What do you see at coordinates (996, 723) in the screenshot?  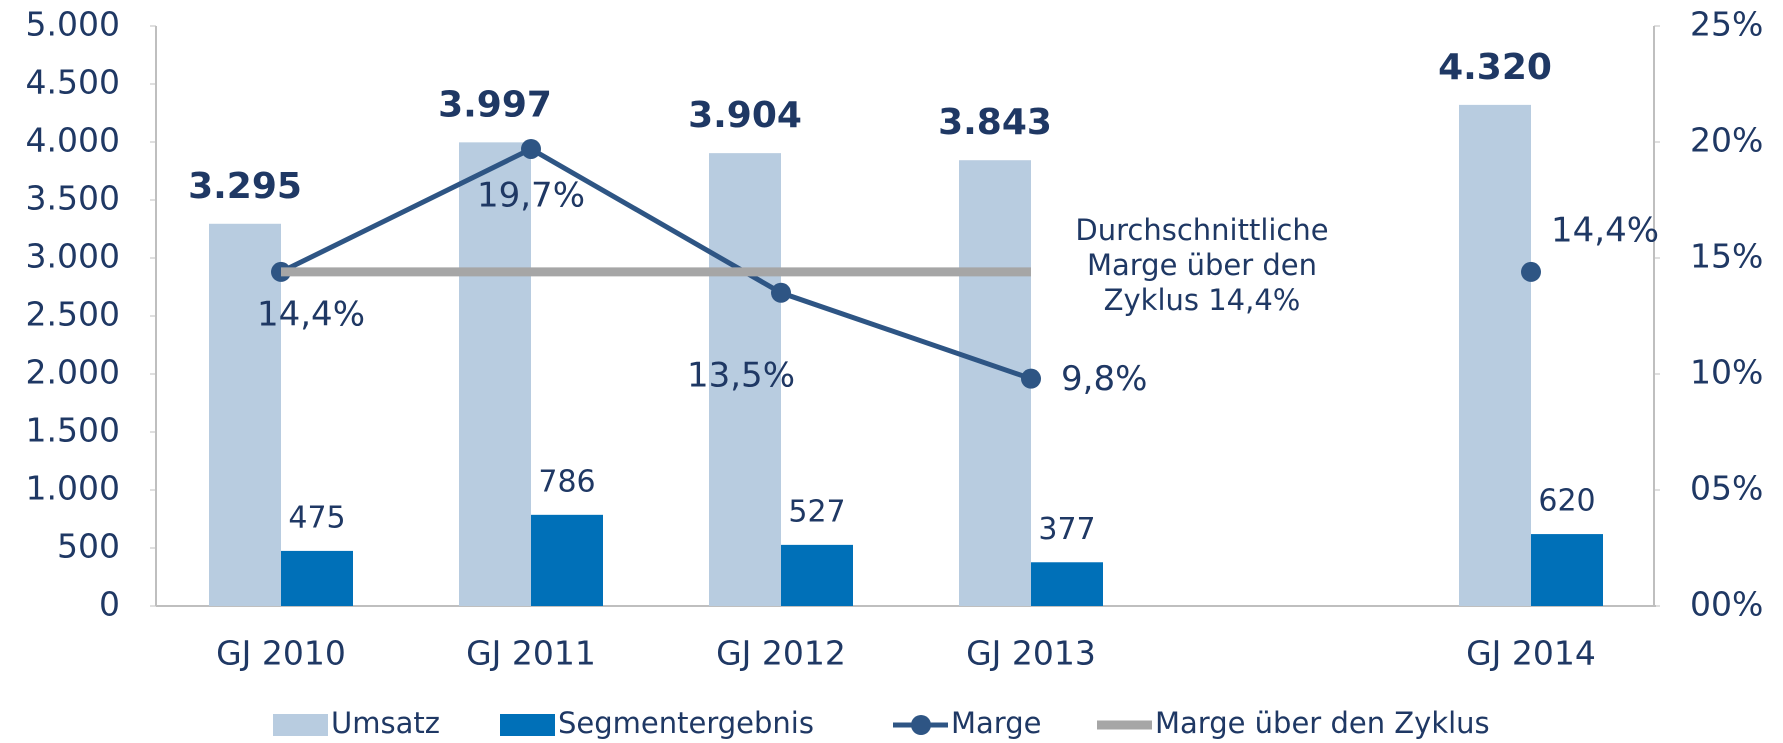 I see `legend-label: Marge` at bounding box center [996, 723].